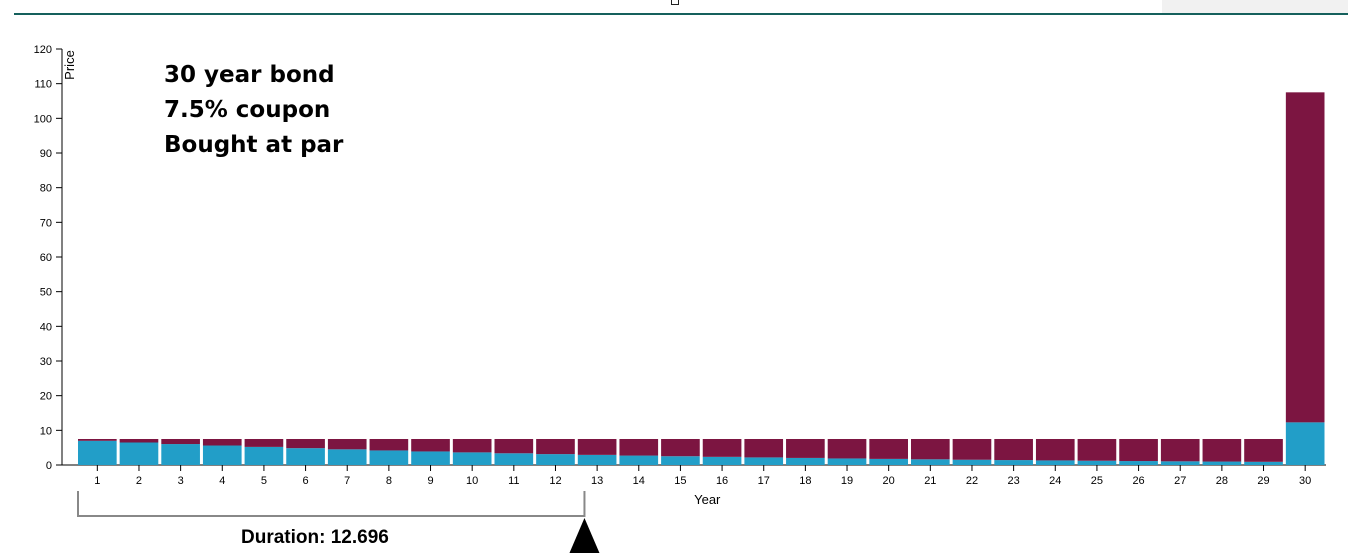  Describe the element at coordinates (680, 481) in the screenshot. I see `x-tick-label: 15` at that location.